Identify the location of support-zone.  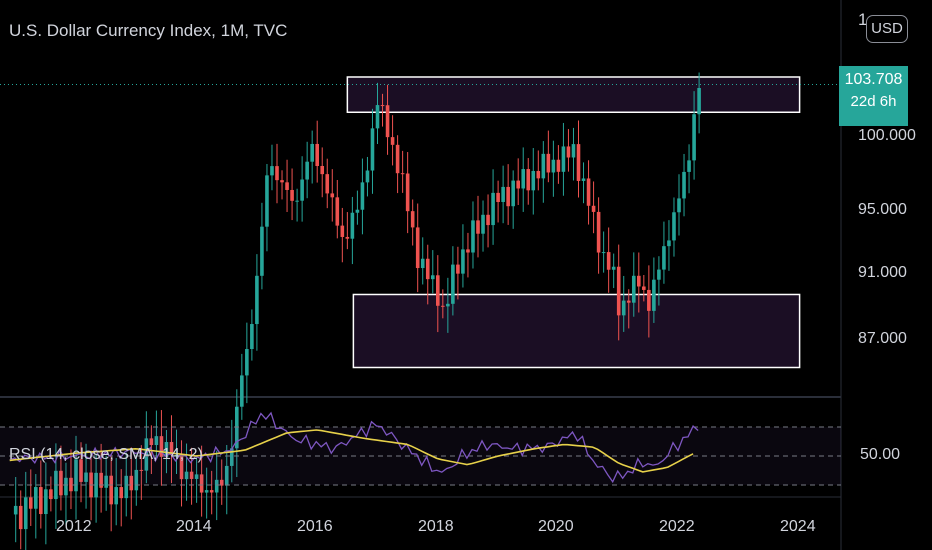
(576, 331).